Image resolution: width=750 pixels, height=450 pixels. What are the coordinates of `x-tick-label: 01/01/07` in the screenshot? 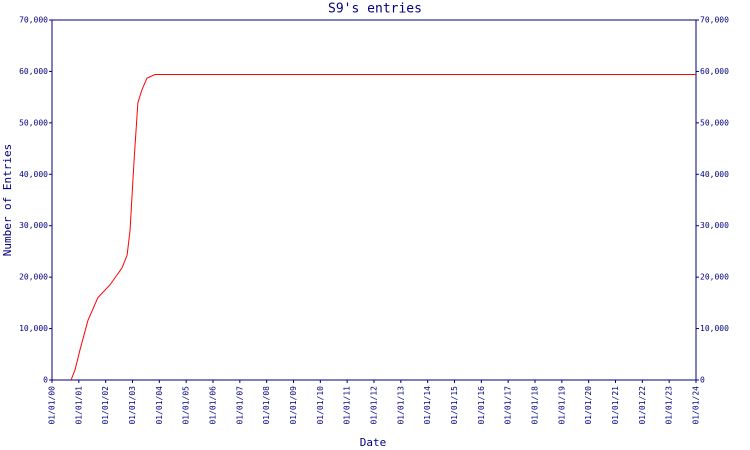 It's located at (239, 405).